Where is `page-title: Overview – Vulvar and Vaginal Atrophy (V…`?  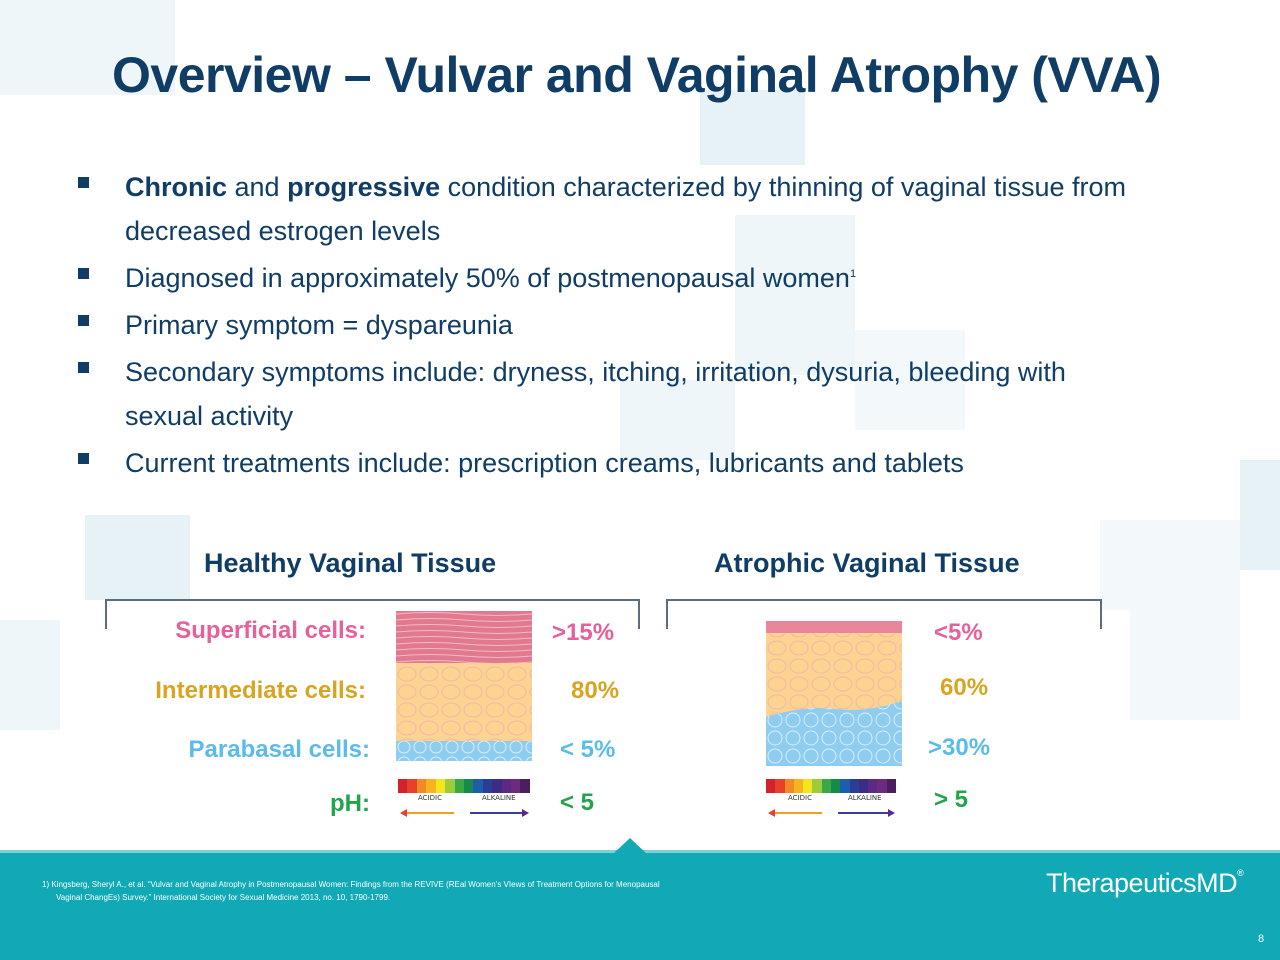 page-title: Overview – Vulvar and Vaginal Atrophy (V… is located at coordinates (637, 75).